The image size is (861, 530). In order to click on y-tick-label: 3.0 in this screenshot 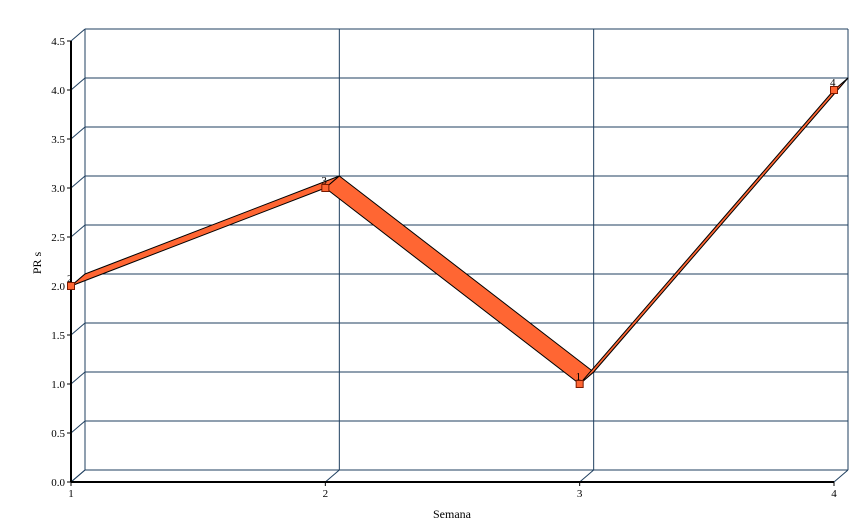, I will do `click(58, 189)`.